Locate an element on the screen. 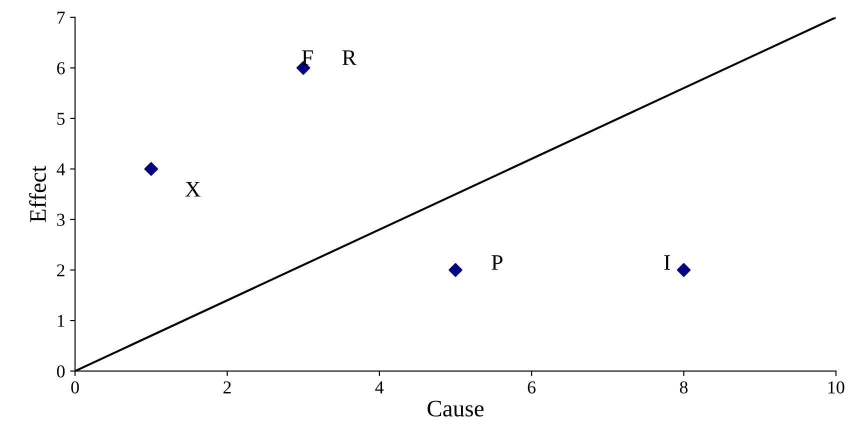 This screenshot has height=434, width=853. y-tick-label: 0 is located at coordinates (61, 371).